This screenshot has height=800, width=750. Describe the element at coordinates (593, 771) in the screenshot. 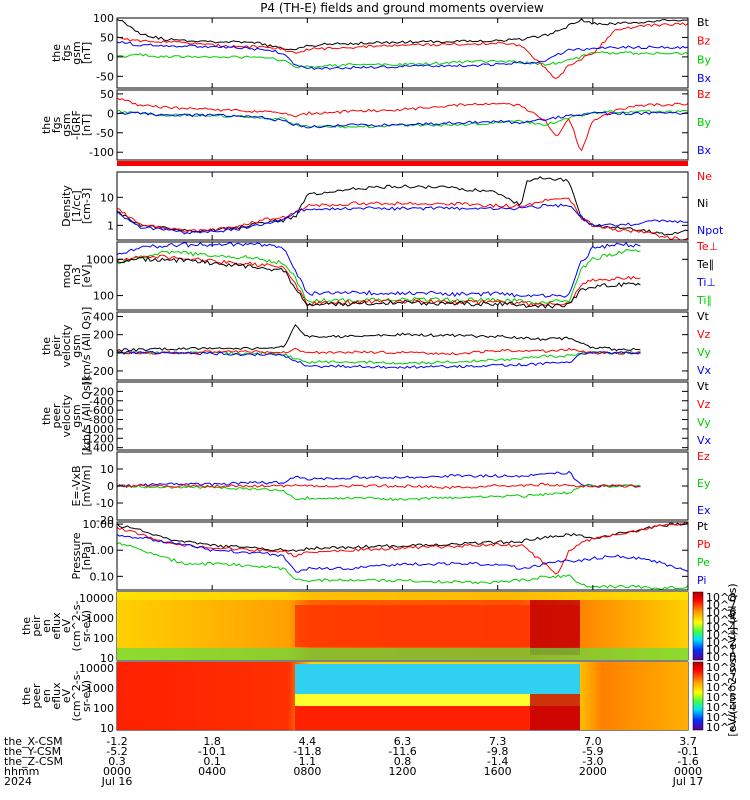

I see `x-tick-value: 2000` at that location.